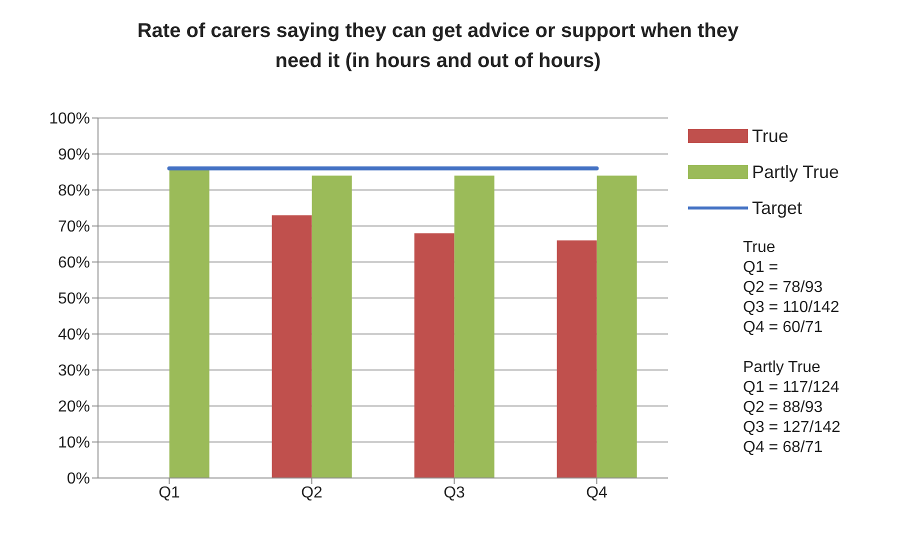  What do you see at coordinates (597, 493) in the screenshot?
I see `x-tick-label: Q4` at bounding box center [597, 493].